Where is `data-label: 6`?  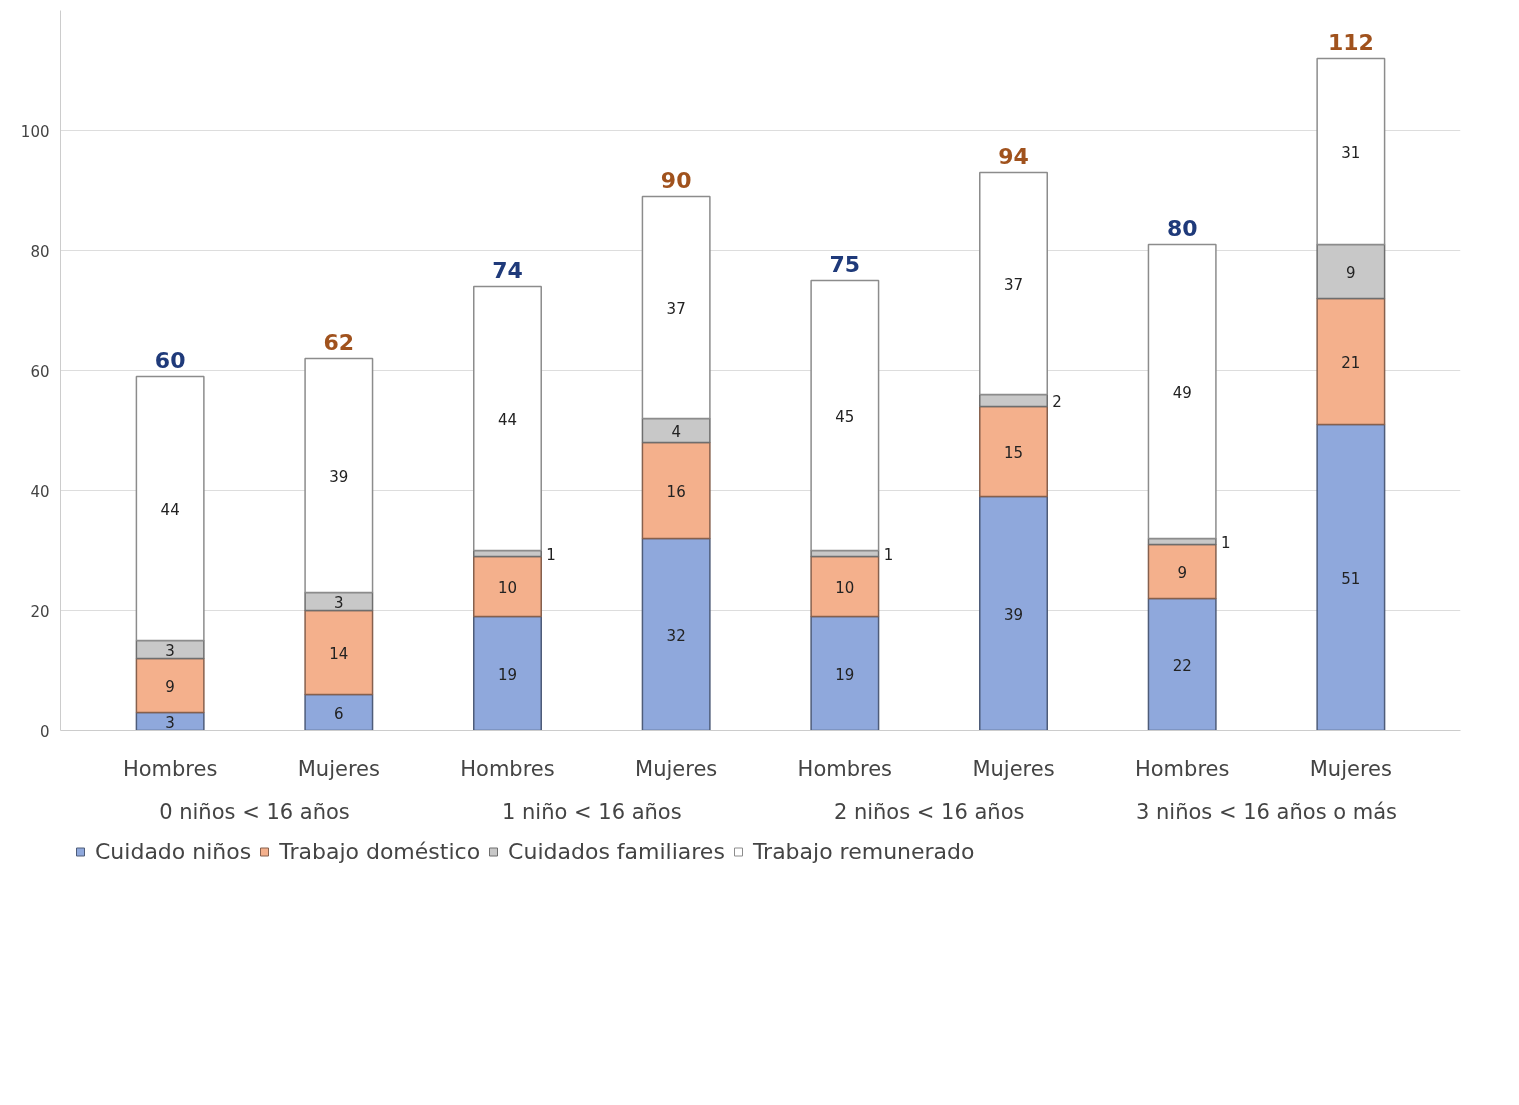
data-label: 6 is located at coordinates (339, 713).